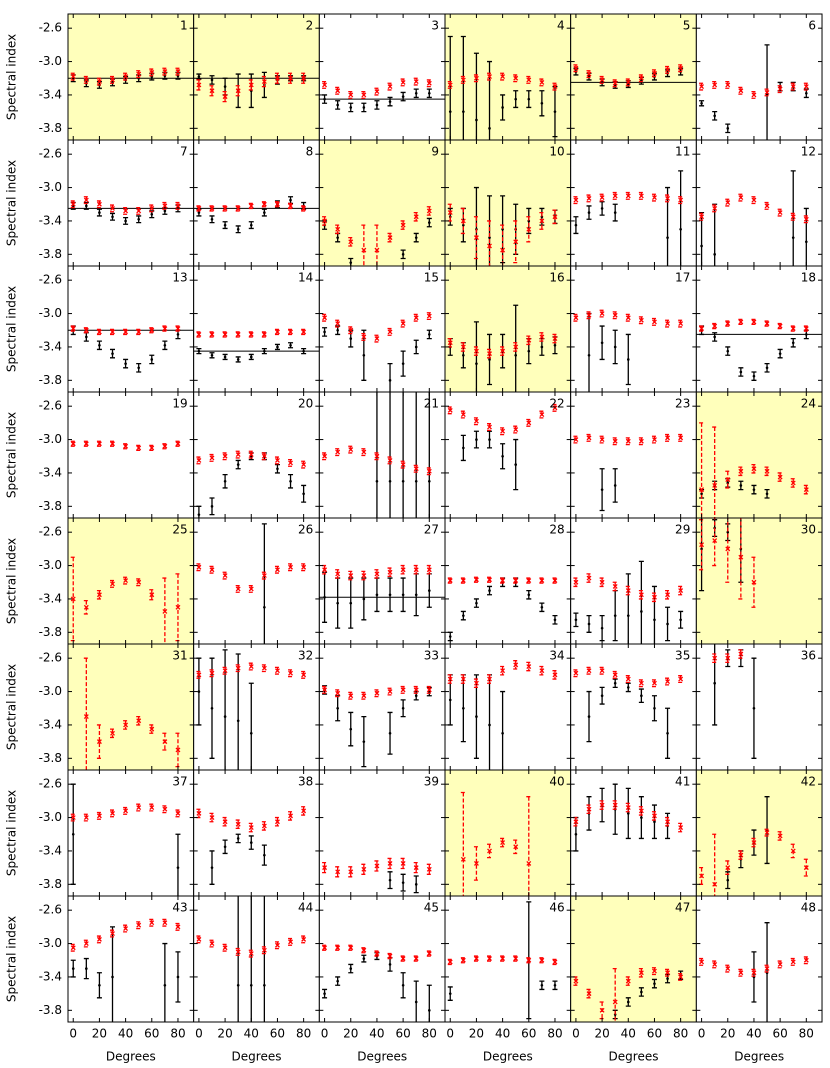  Describe the element at coordinates (179, 278) in the screenshot. I see `panel-label: 13` at that location.